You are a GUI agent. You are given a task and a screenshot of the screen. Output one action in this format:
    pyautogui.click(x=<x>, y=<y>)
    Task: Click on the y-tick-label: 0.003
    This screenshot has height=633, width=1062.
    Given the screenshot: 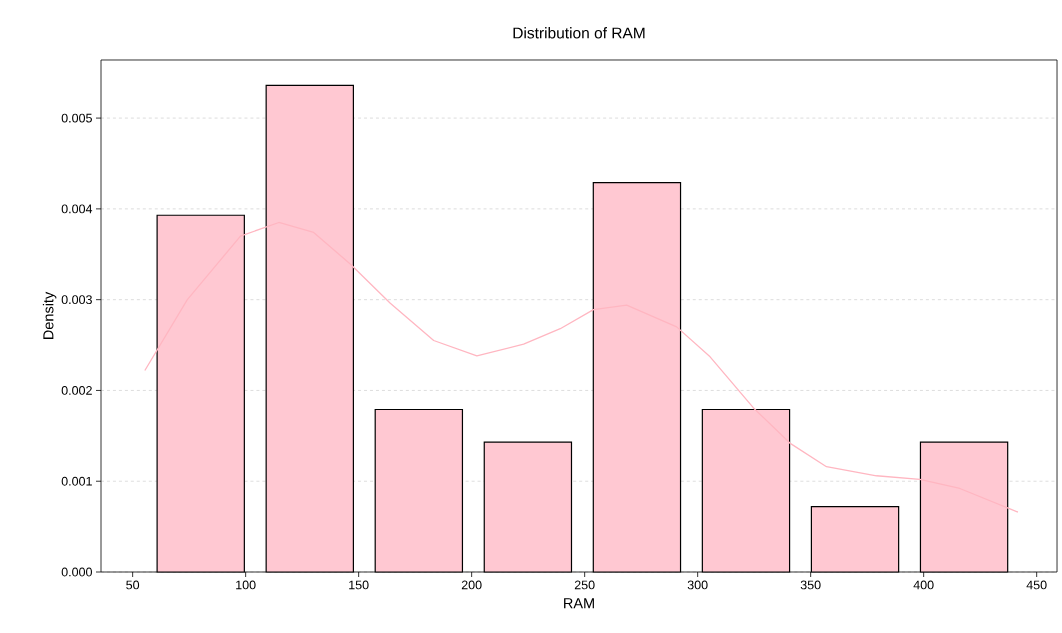 What is the action you would take?
    pyautogui.click(x=76, y=300)
    